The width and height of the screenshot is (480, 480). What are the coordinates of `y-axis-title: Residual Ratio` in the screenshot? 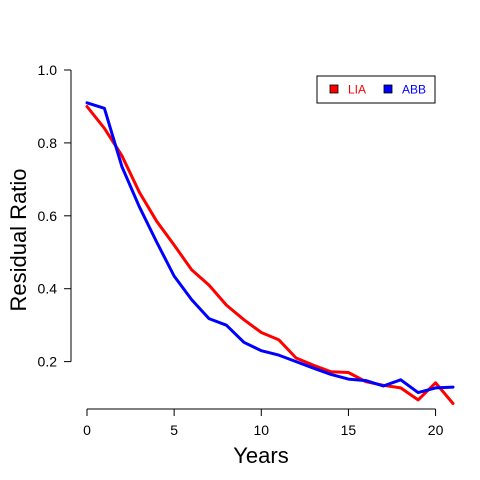 It's located at (18, 239).